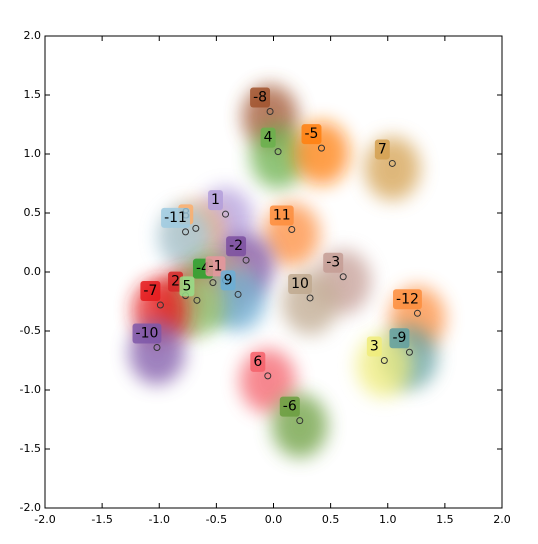 This screenshot has height=544, width=538. I want to click on cluster-label: -11, so click(175, 218).